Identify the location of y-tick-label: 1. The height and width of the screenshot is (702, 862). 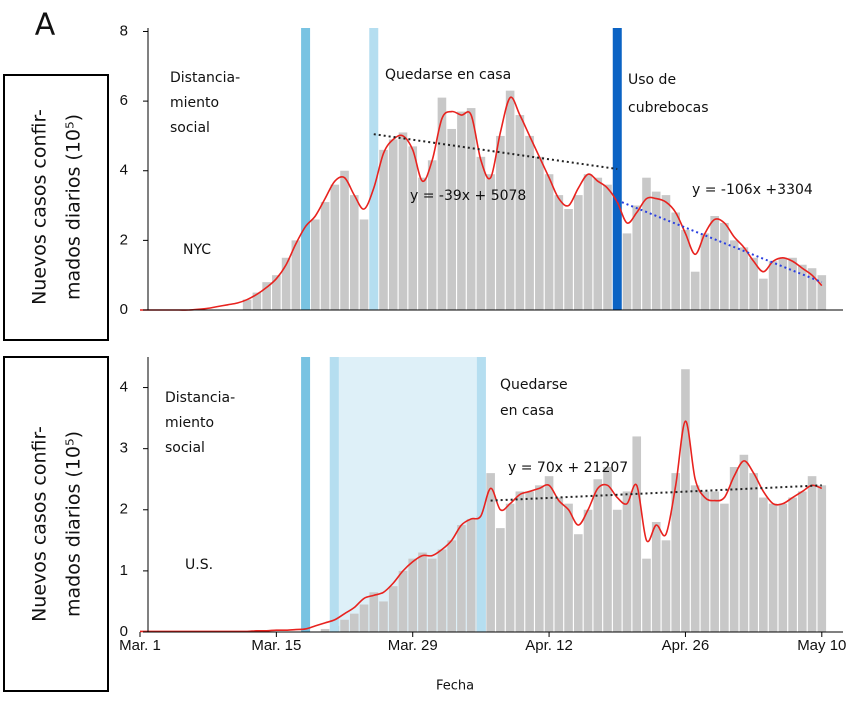
(124, 570).